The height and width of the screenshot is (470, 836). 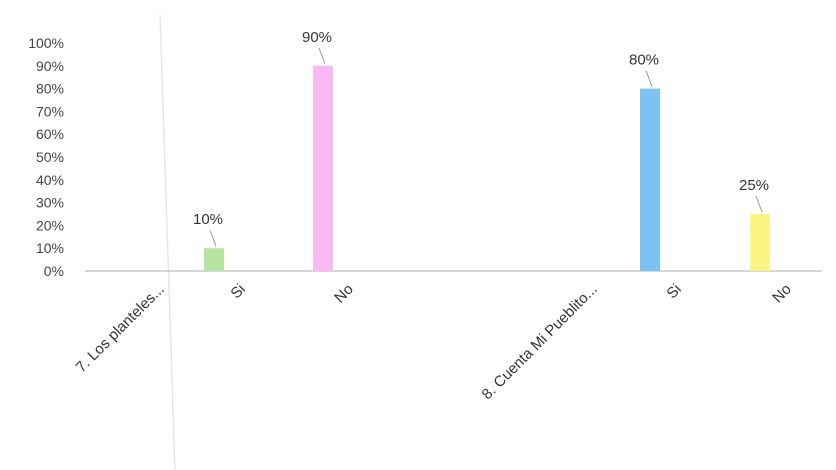 I want to click on data-label: 25%, so click(x=754, y=185).